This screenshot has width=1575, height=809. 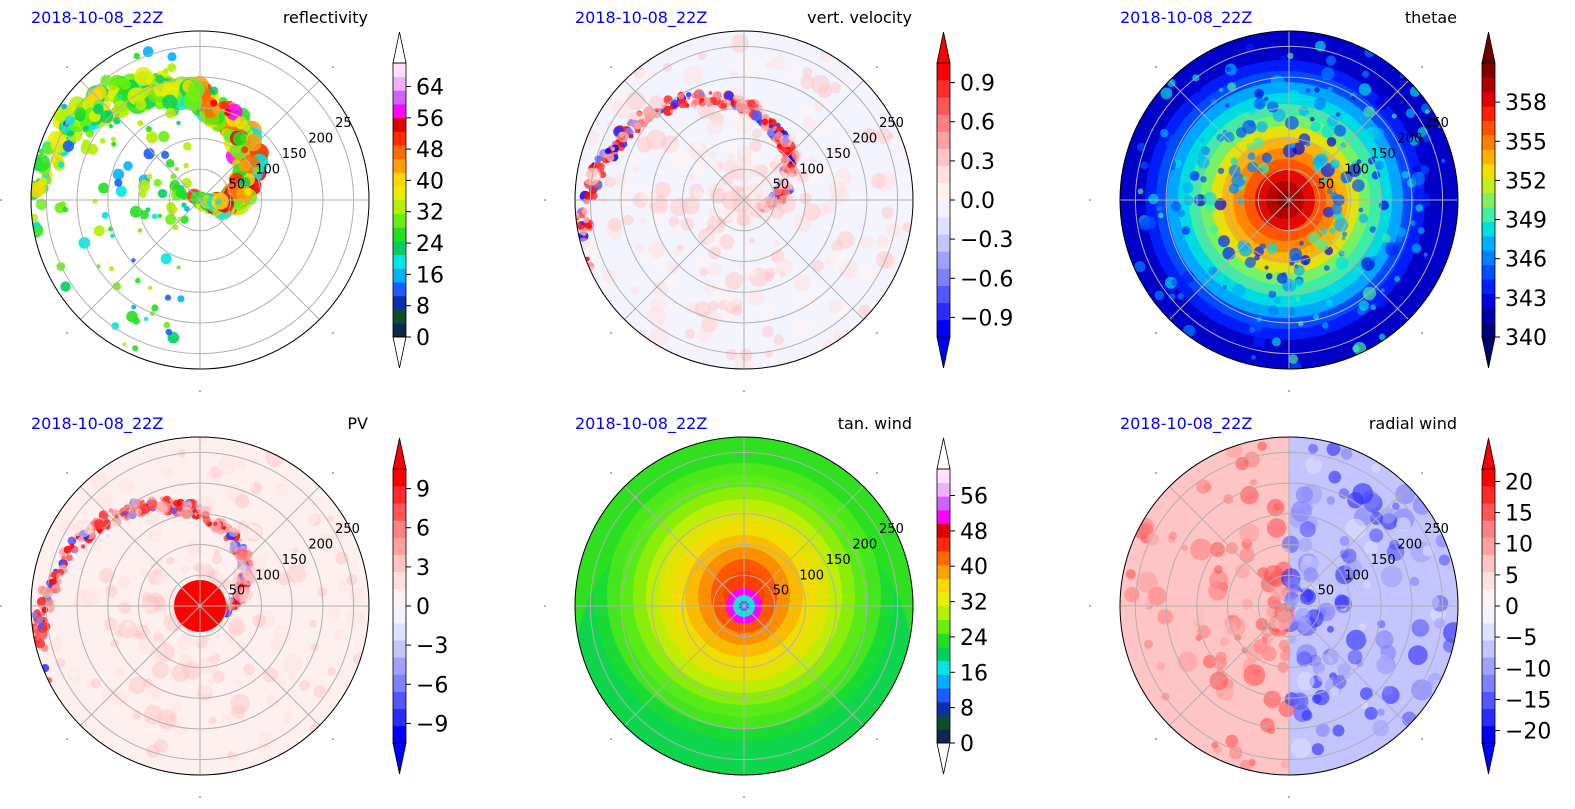 What do you see at coordinates (986, 240) in the screenshot?
I see `colorbar-tick-label: −0.3` at bounding box center [986, 240].